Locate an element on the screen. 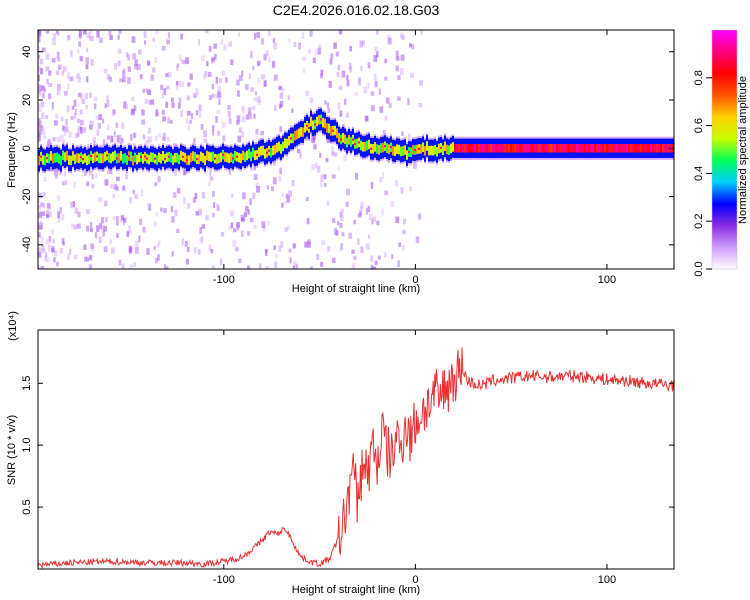 The width and height of the screenshot is (750, 600). colorbar-tick-label: 0.6 is located at coordinates (699, 125).